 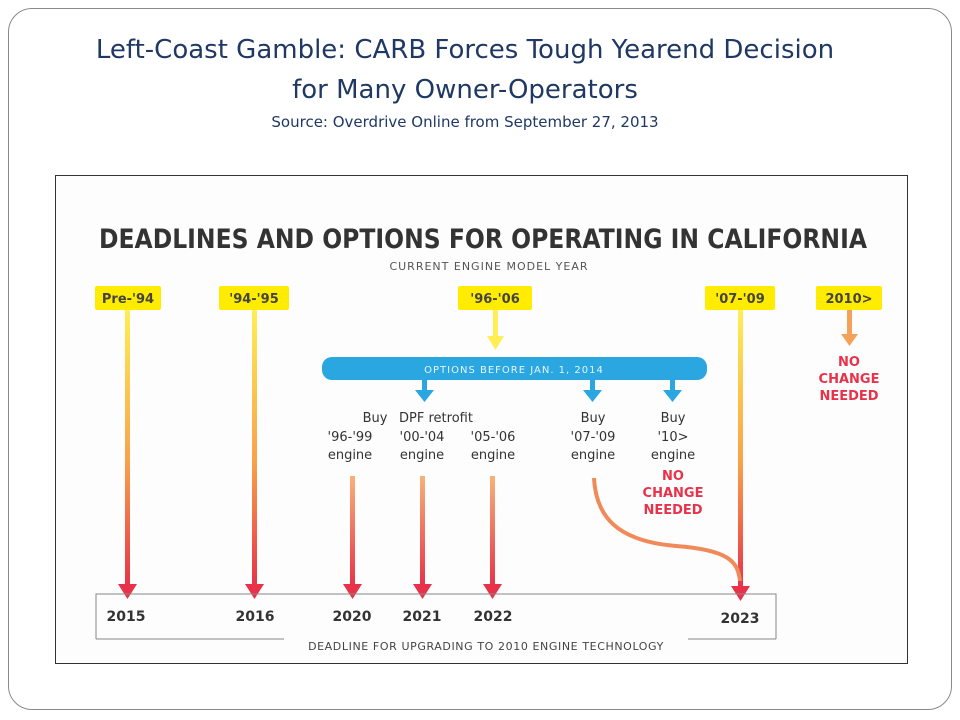 I want to click on option-05-06-engine: engine, so click(x=493, y=455).